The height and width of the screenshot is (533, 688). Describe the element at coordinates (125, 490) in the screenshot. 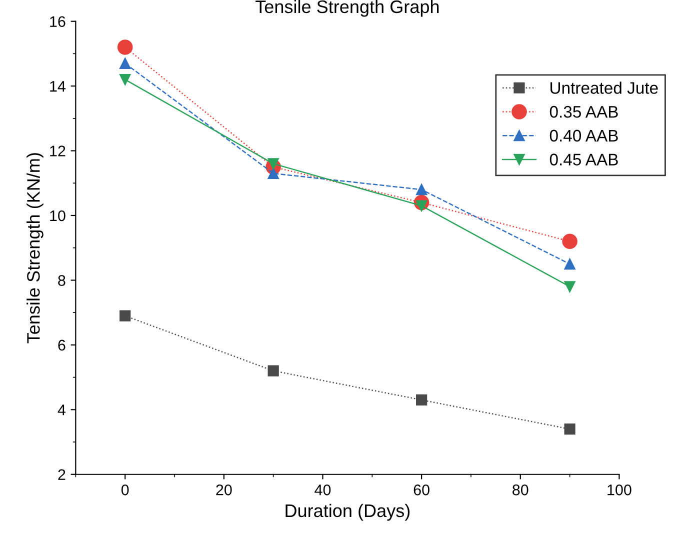

I see `x-tick-label: 0` at that location.